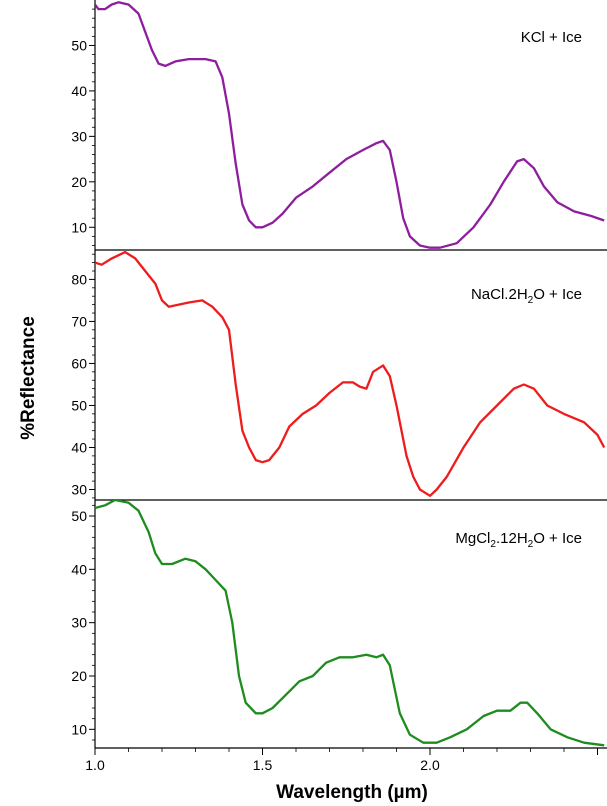  Describe the element at coordinates (526, 296) in the screenshot. I see `series-label: NaCl.2H2O + Ice` at that location.